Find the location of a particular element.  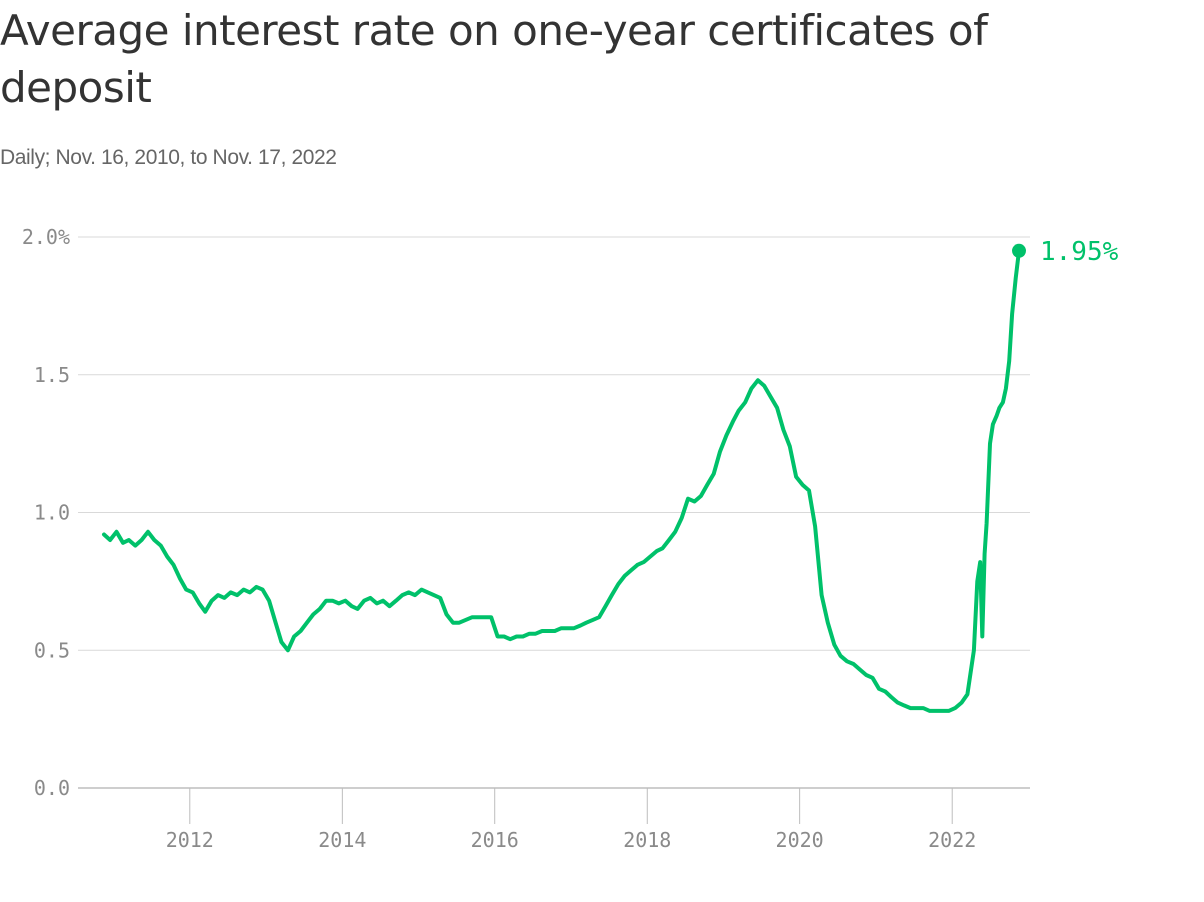

x-tick-label: 2016 is located at coordinates (495, 840).